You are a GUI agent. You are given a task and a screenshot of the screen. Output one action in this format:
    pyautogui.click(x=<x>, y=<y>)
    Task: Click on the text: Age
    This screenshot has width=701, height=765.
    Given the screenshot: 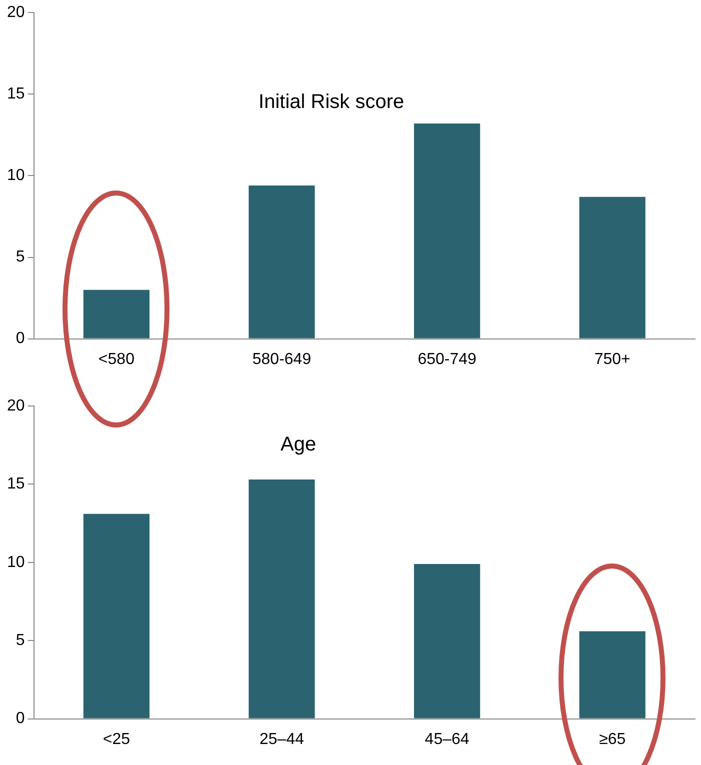 What is the action you would take?
    pyautogui.click(x=298, y=445)
    